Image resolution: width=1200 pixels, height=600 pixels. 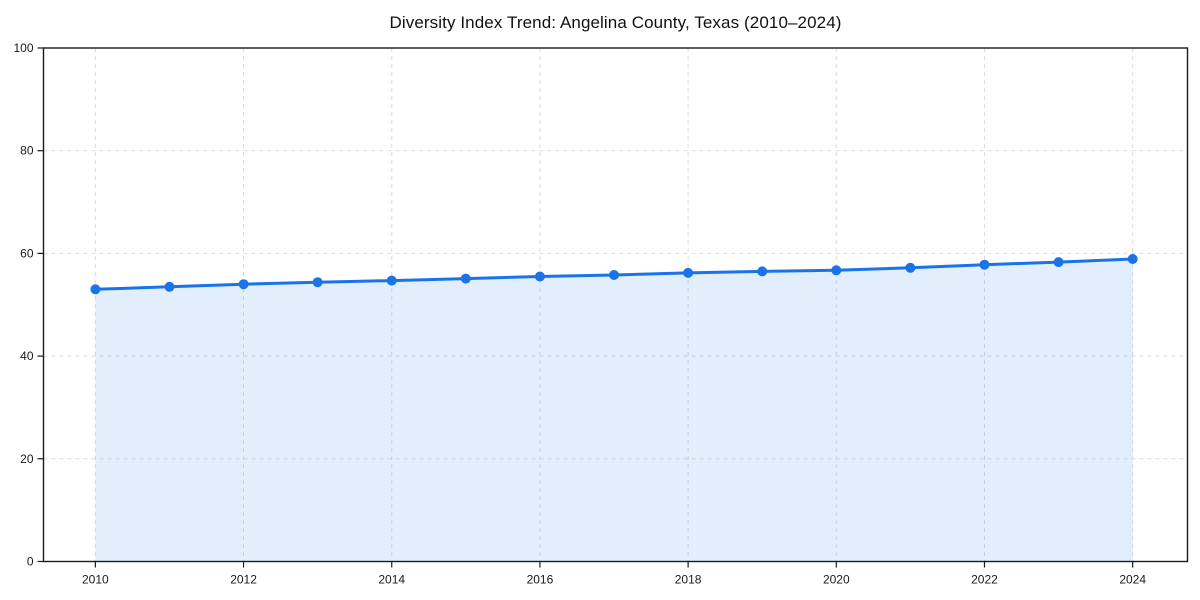 What do you see at coordinates (27, 151) in the screenshot?
I see `y-tick-label: 80` at bounding box center [27, 151].